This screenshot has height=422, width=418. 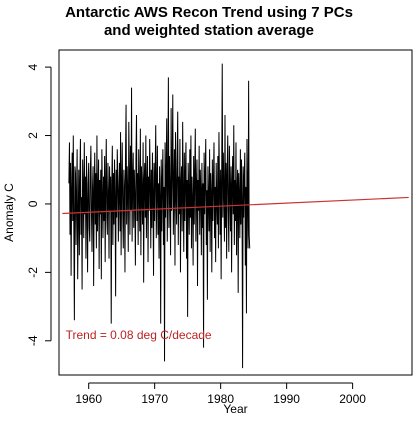 I want to click on trend-layer, so click(x=235, y=205).